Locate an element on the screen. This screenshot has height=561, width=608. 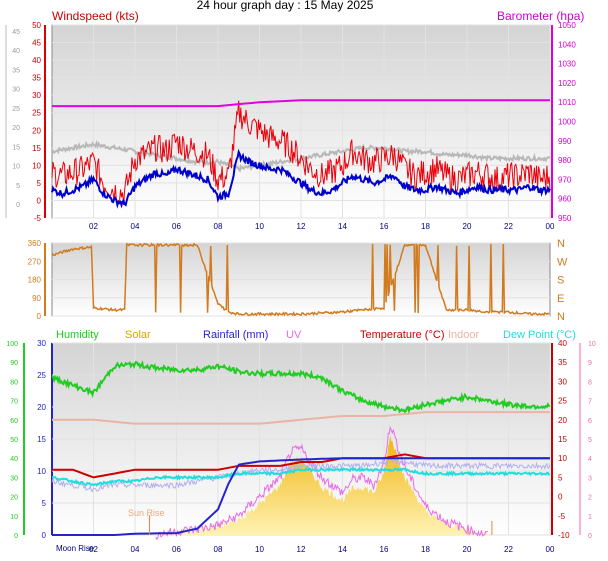
windspeed-tick-label: 50 is located at coordinates (36, 25).